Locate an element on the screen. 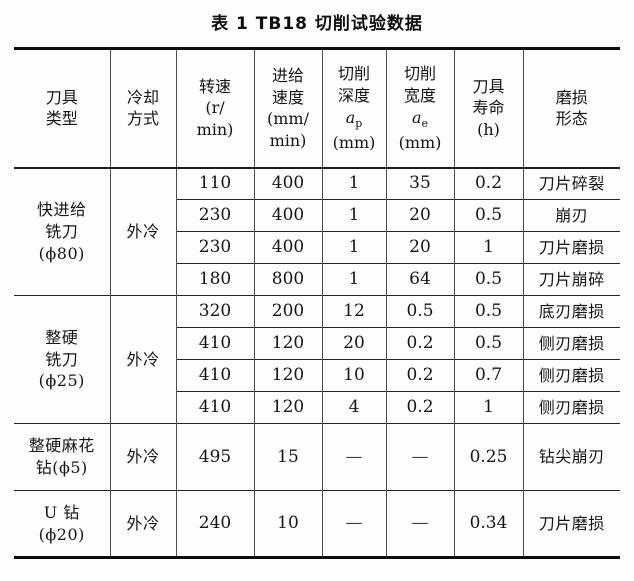 Image resolution: width=634 pixels, height=581 pixels. cell-tool: 整硬麻花 钻(ϕ5) is located at coordinates (62, 457).